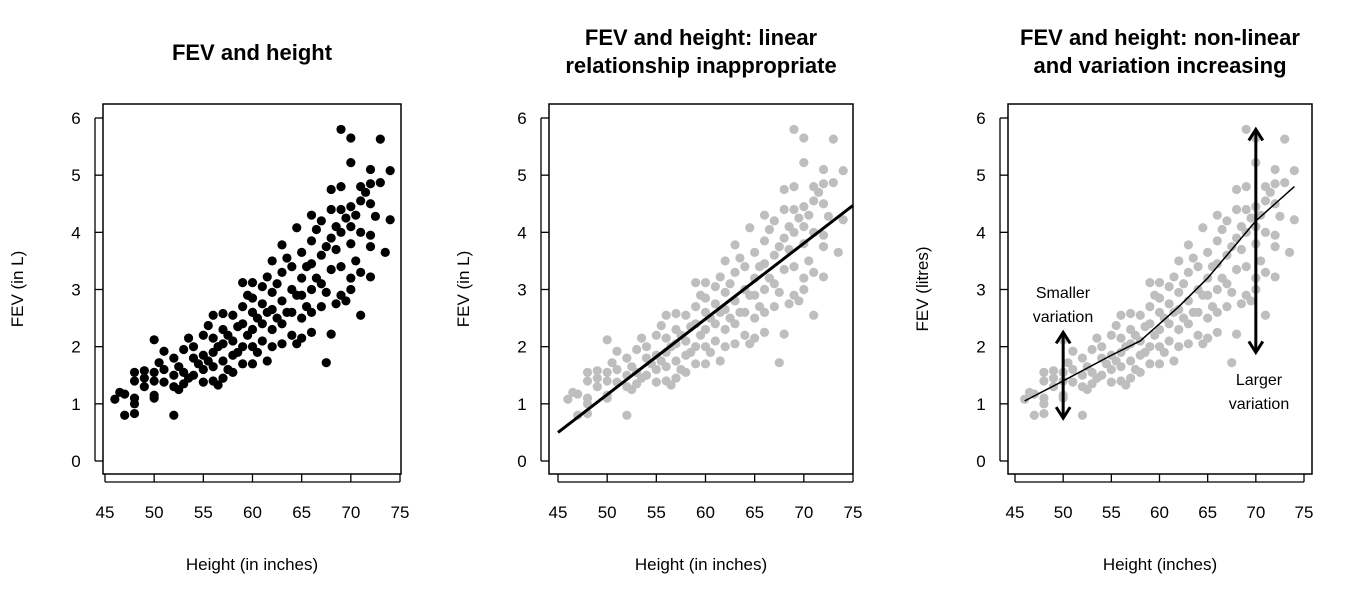  Describe the element at coordinates (252, 289) in the screenshot. I see `plot-box` at that location.